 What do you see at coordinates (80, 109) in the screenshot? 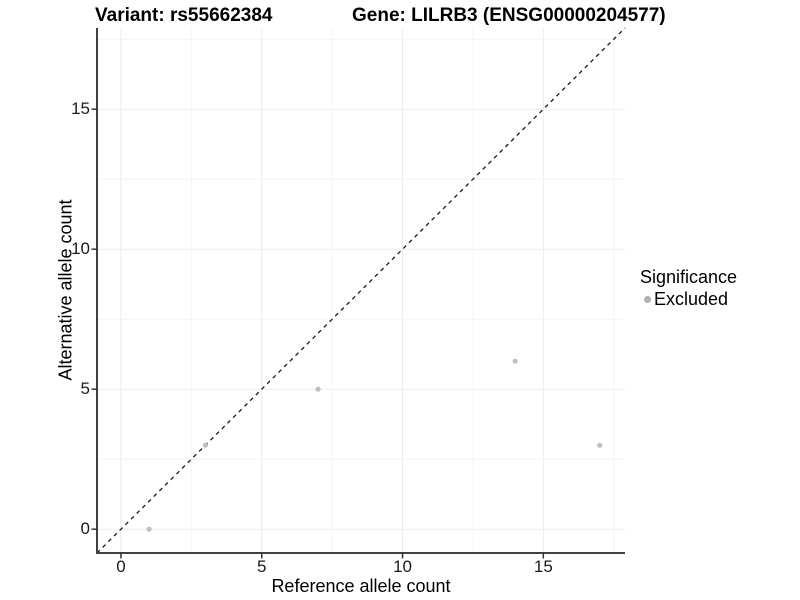
I see `y-tick-label: 15` at bounding box center [80, 109].